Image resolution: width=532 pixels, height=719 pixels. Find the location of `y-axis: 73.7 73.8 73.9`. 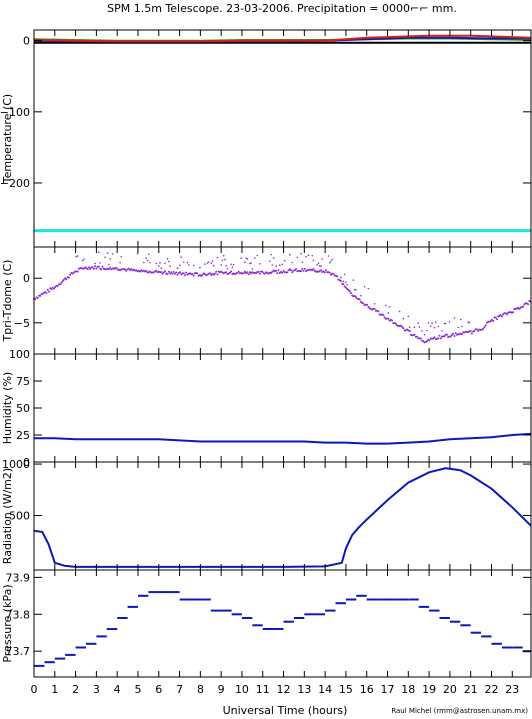

y-axis: 73.7 73.8 73.9 is located at coordinates (268, 614).